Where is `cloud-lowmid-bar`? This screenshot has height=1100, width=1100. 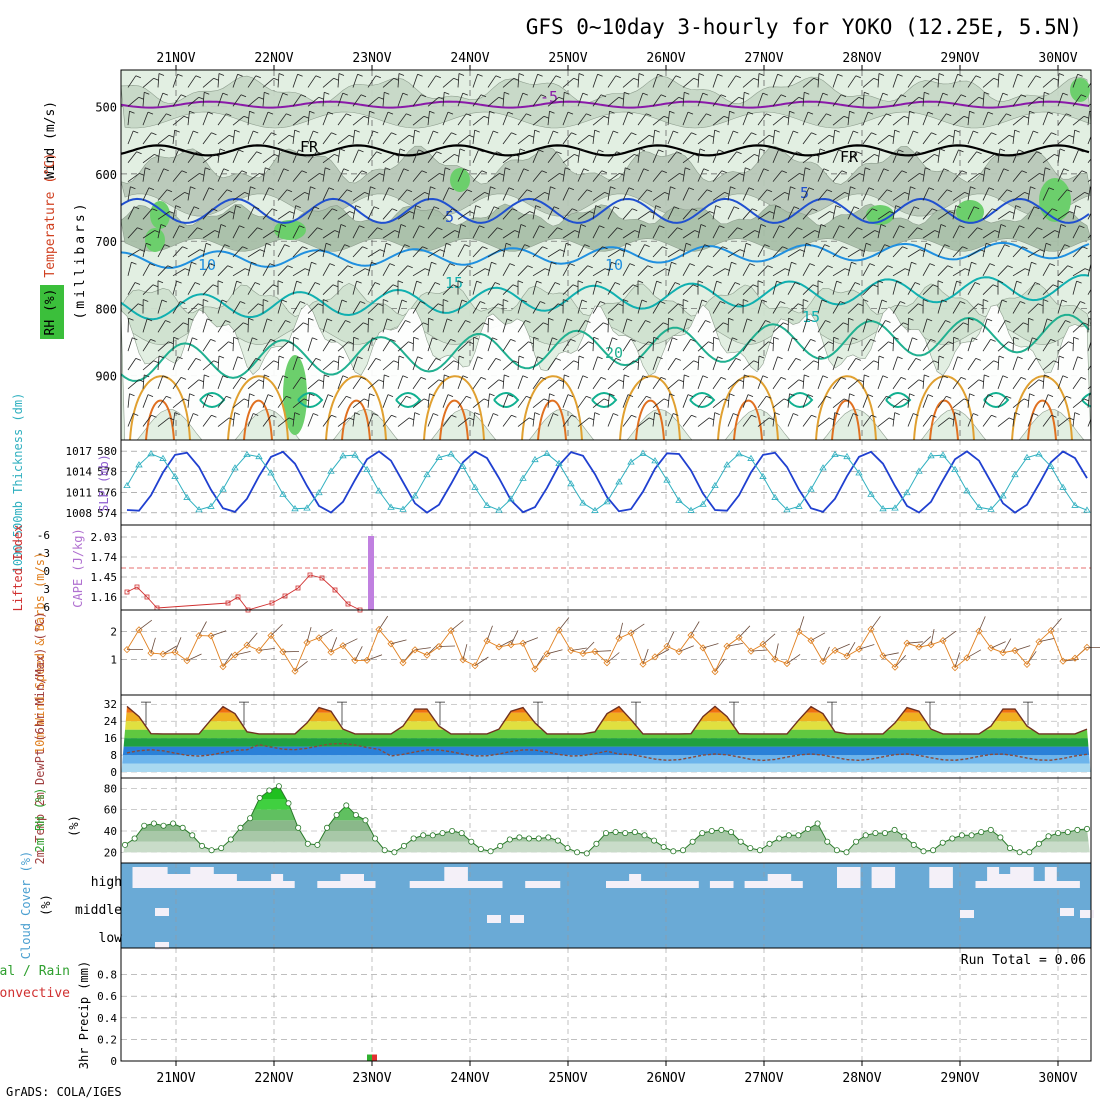
cloud-lowmid-bar is located at coordinates (162, 946).